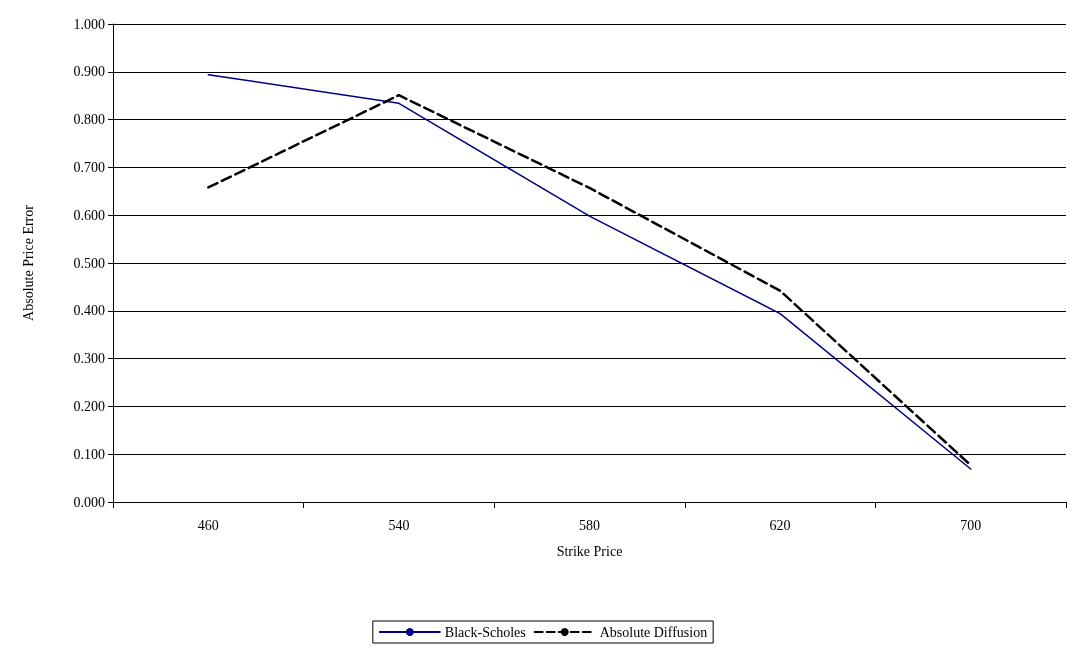 The image size is (1086, 656). What do you see at coordinates (208, 525) in the screenshot?
I see `x-tick-label: 460` at bounding box center [208, 525].